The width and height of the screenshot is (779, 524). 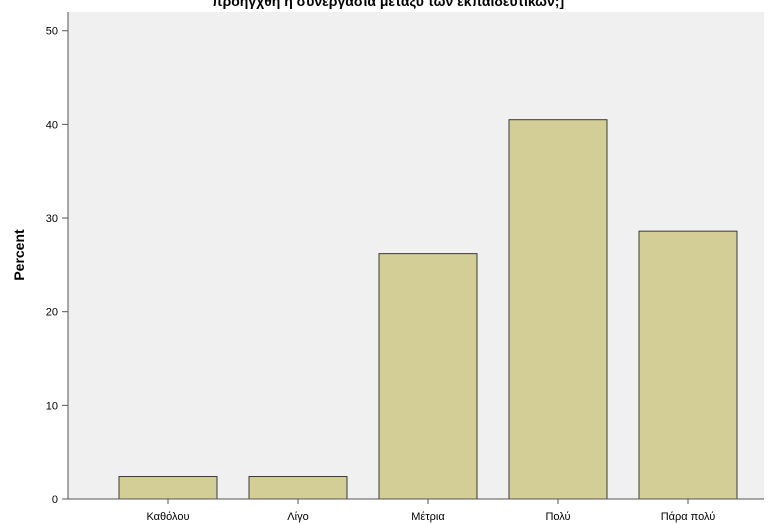 I want to click on x-tick-label: Πολύ, so click(x=557, y=517).